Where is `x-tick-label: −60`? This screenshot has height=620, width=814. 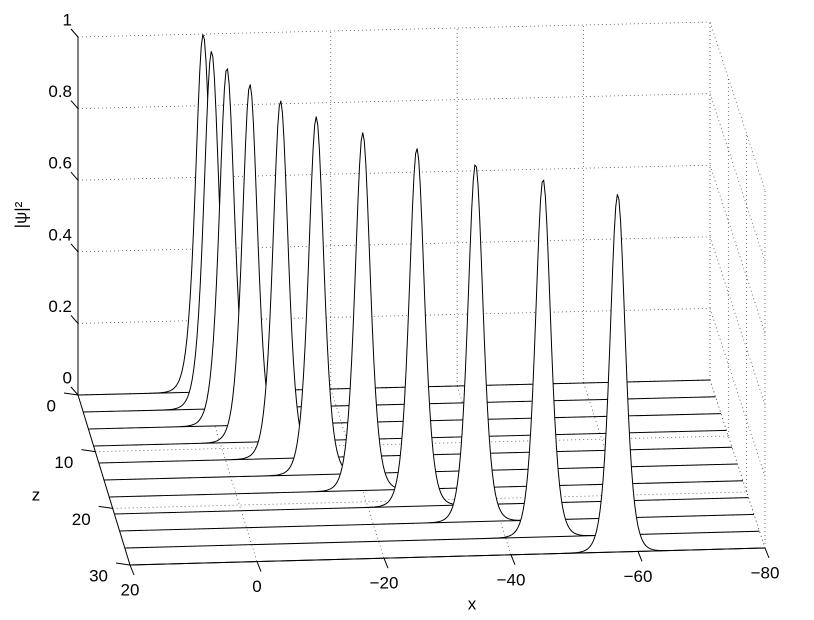
x-tick-label: −60 is located at coordinates (638, 576).